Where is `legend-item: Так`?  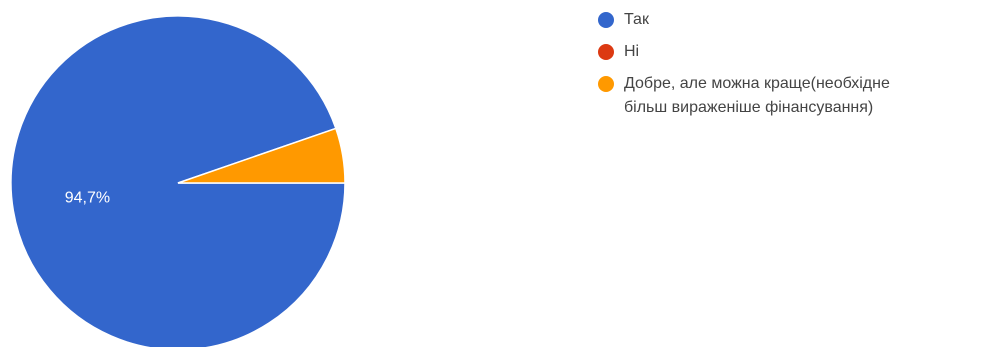
legend-item: Так is located at coordinates (803, 20).